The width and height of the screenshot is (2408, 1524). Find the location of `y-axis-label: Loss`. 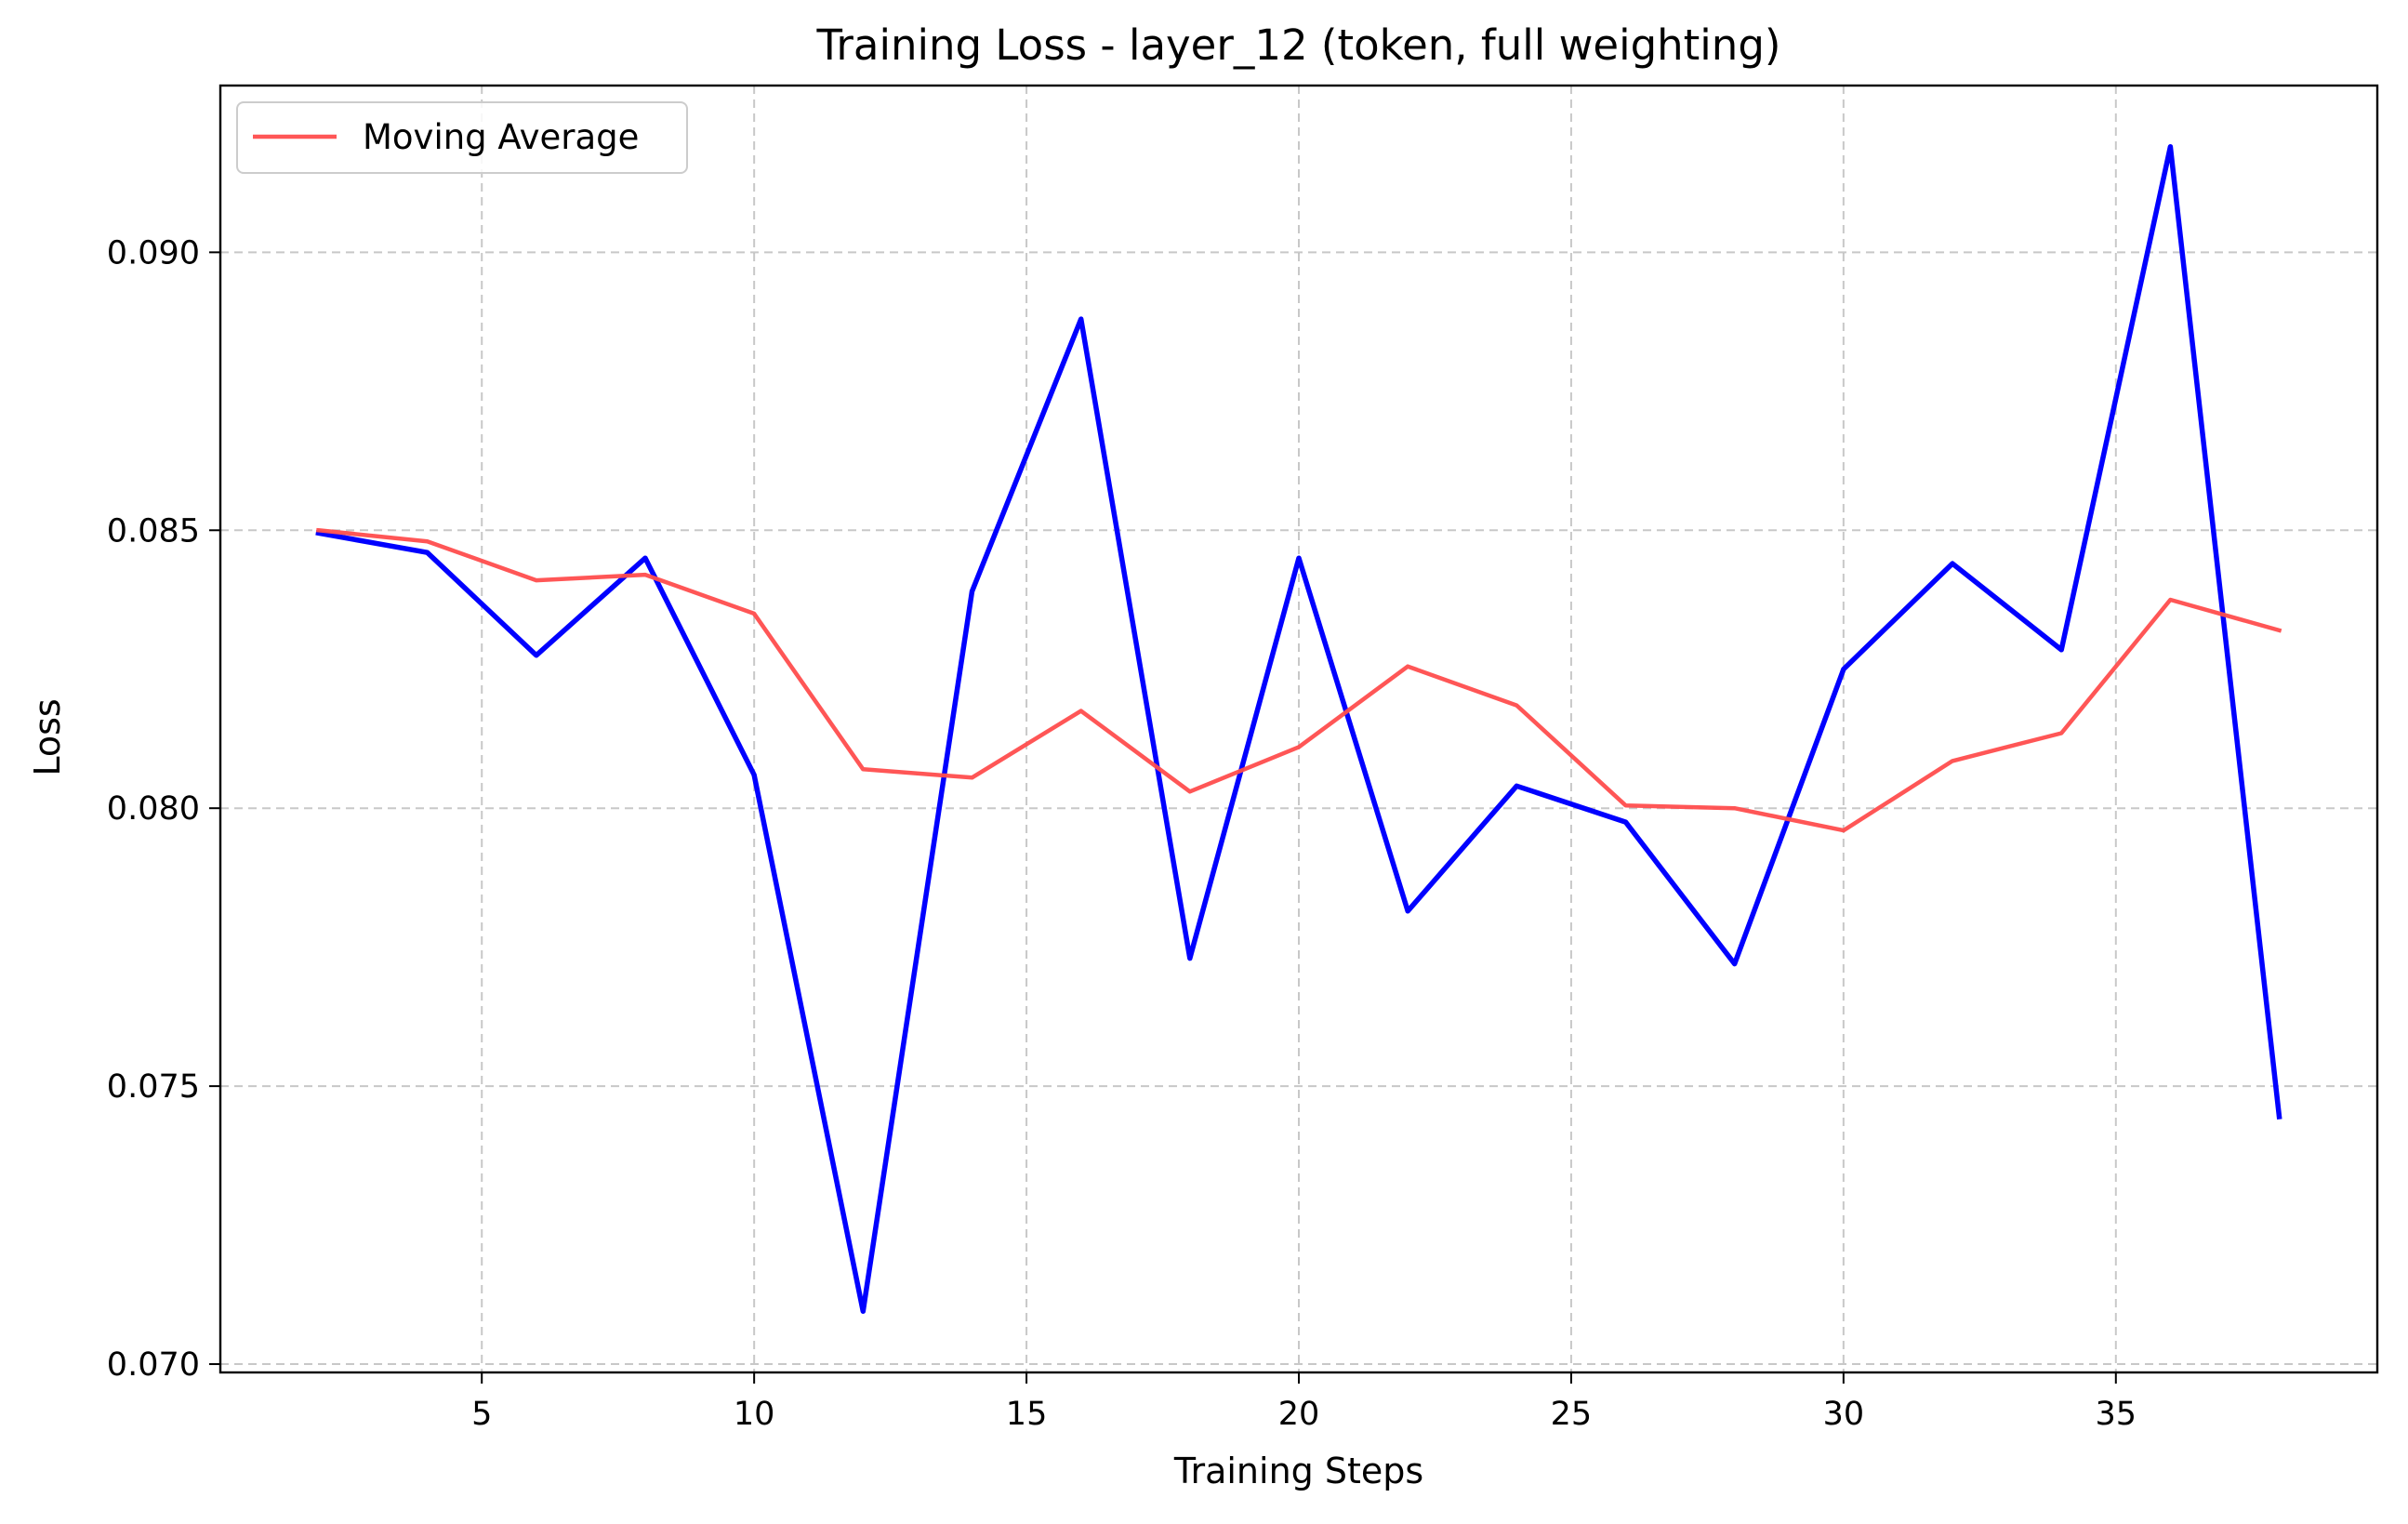

y-axis-label: Loss is located at coordinates (47, 736).